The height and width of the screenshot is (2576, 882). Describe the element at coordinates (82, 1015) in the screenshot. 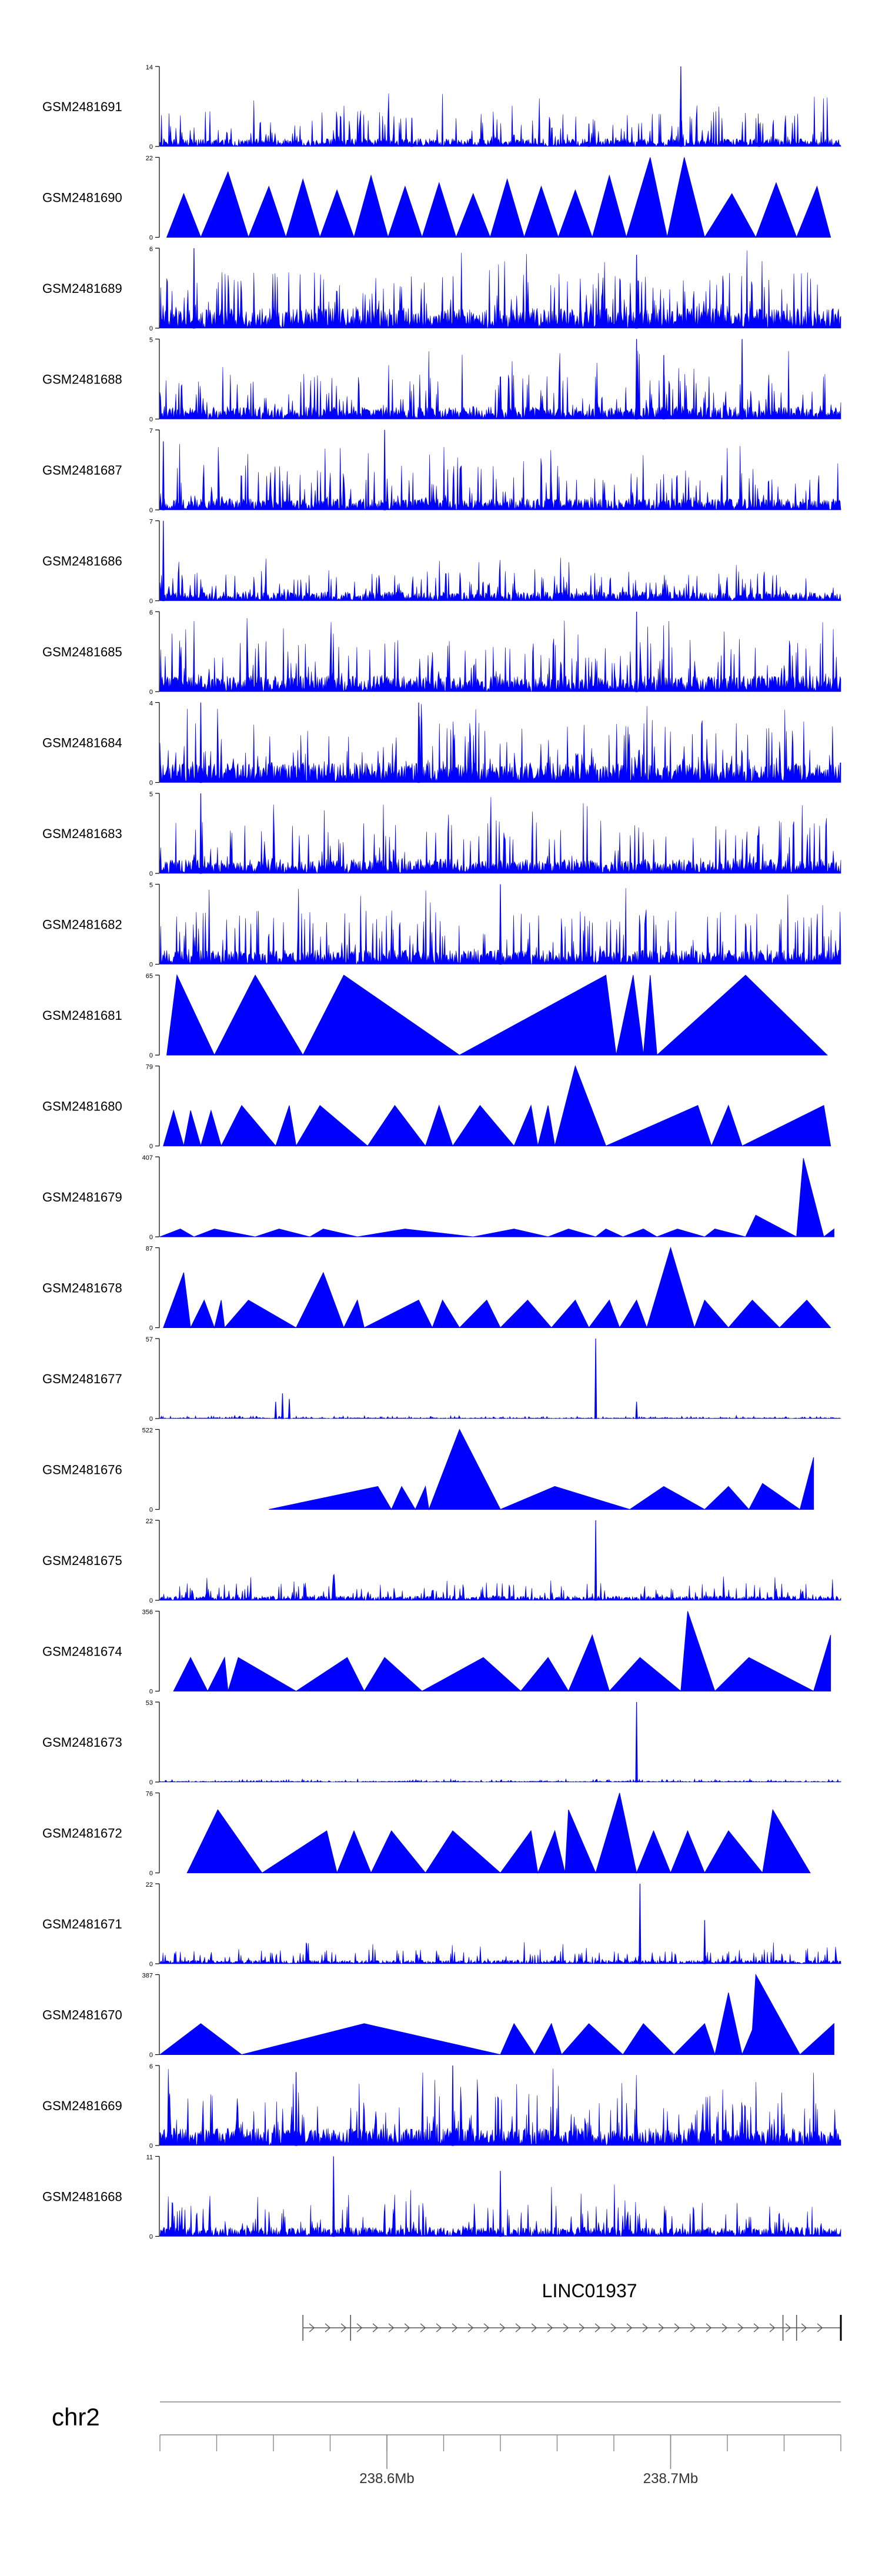

I see `track-label: GSM2481681` at that location.